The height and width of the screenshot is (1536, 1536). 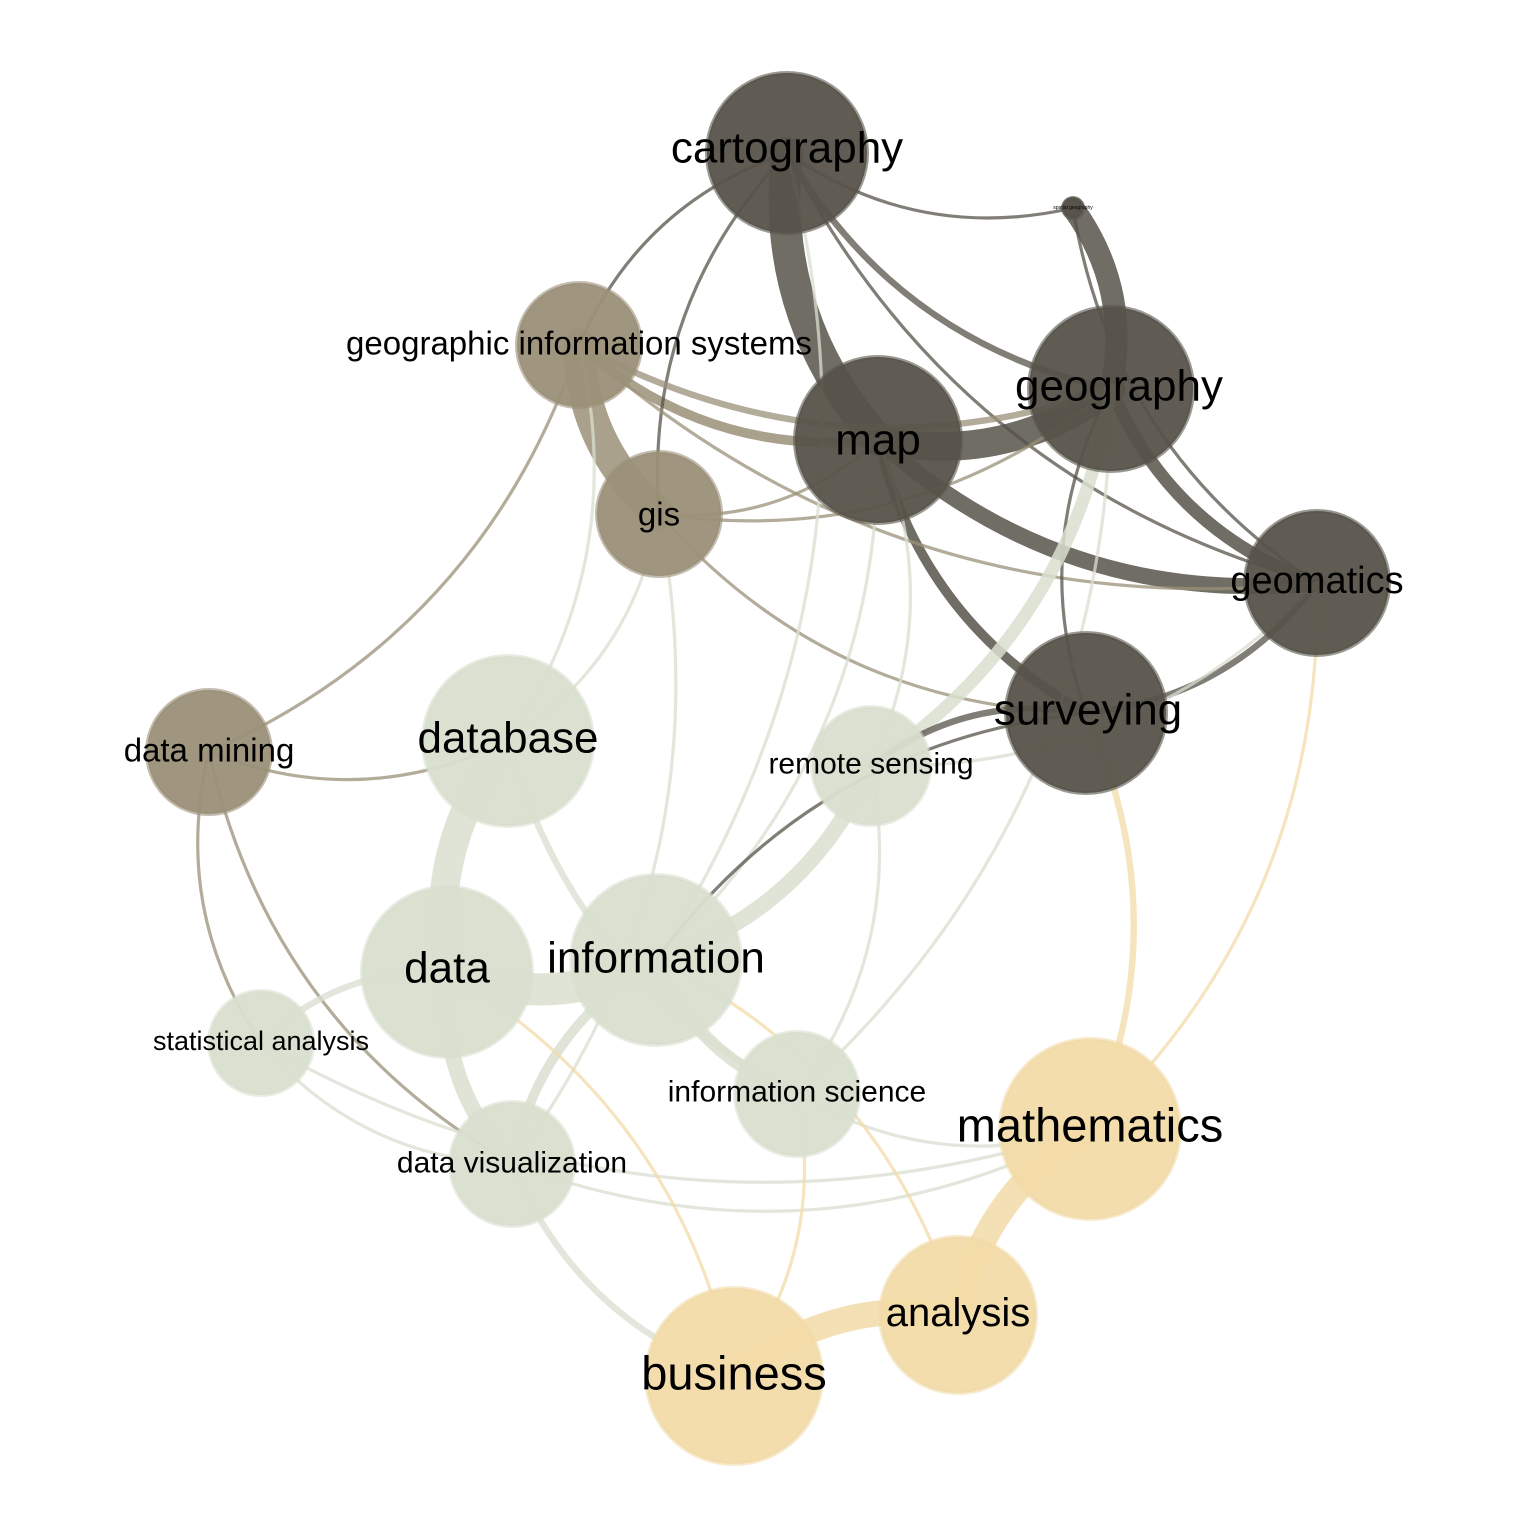 I want to click on node-label-geography: geography, so click(x=1119, y=386).